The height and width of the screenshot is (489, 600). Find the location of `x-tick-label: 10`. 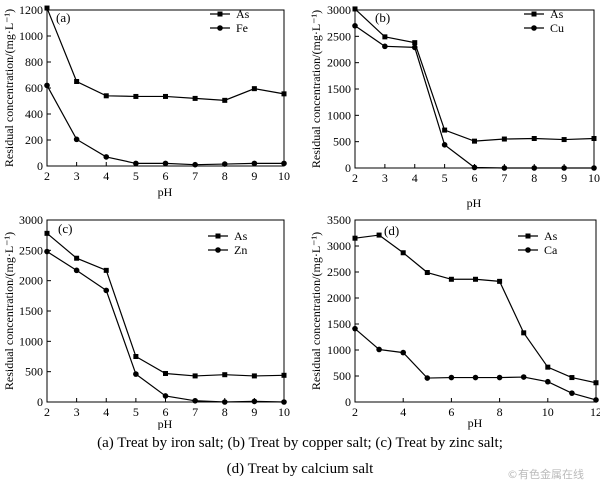

x-tick-label: 10 is located at coordinates (594, 178).